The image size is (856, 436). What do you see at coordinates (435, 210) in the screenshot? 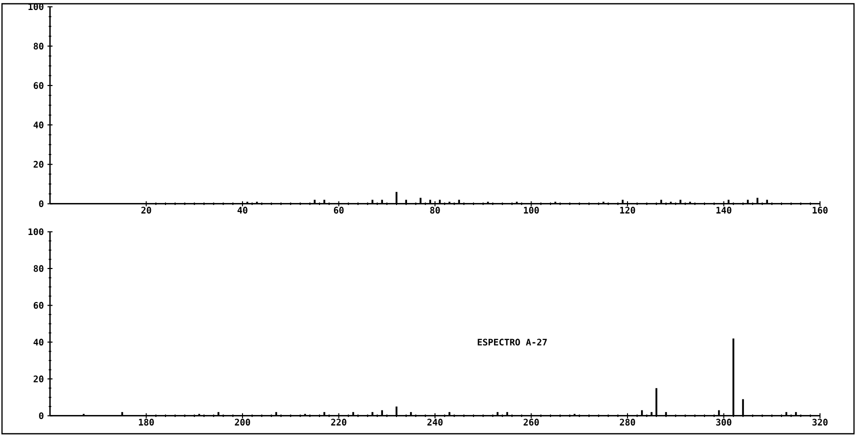
I see `x-tick-label: 80` at bounding box center [435, 210].